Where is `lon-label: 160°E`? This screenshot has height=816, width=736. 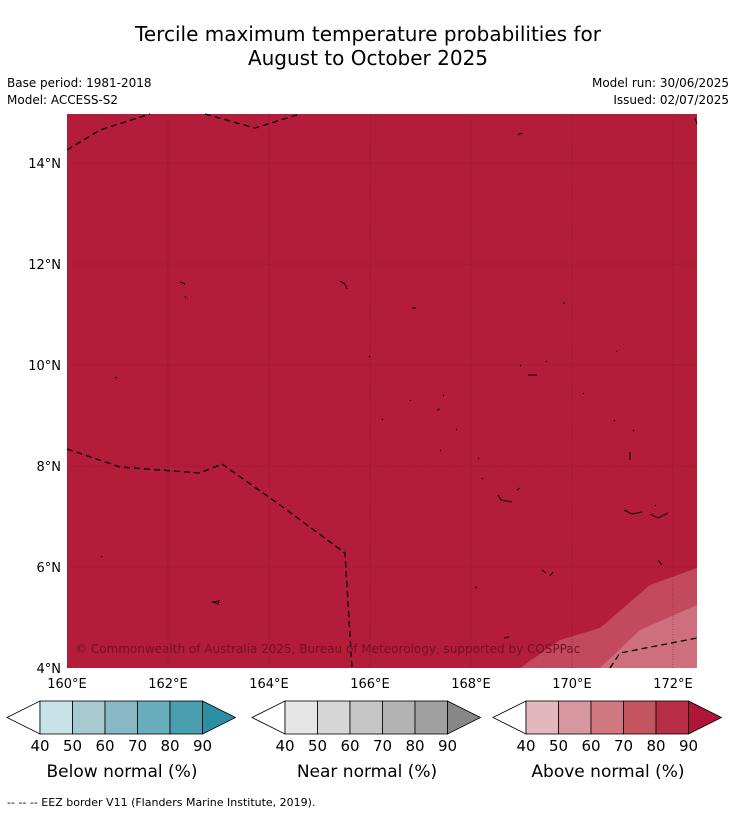
lon-label: 160°E is located at coordinates (67, 684).